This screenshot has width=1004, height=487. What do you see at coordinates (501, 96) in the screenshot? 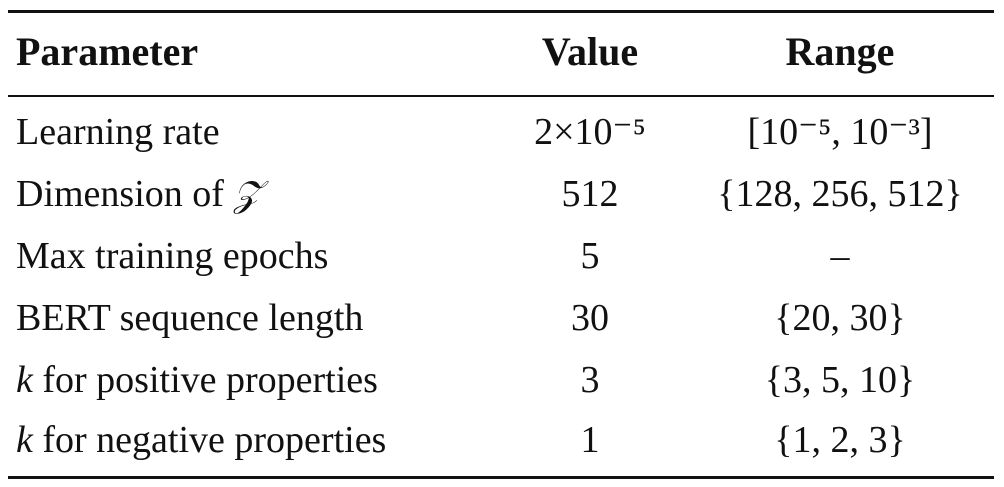
I see `table-header-rule` at bounding box center [501, 96].